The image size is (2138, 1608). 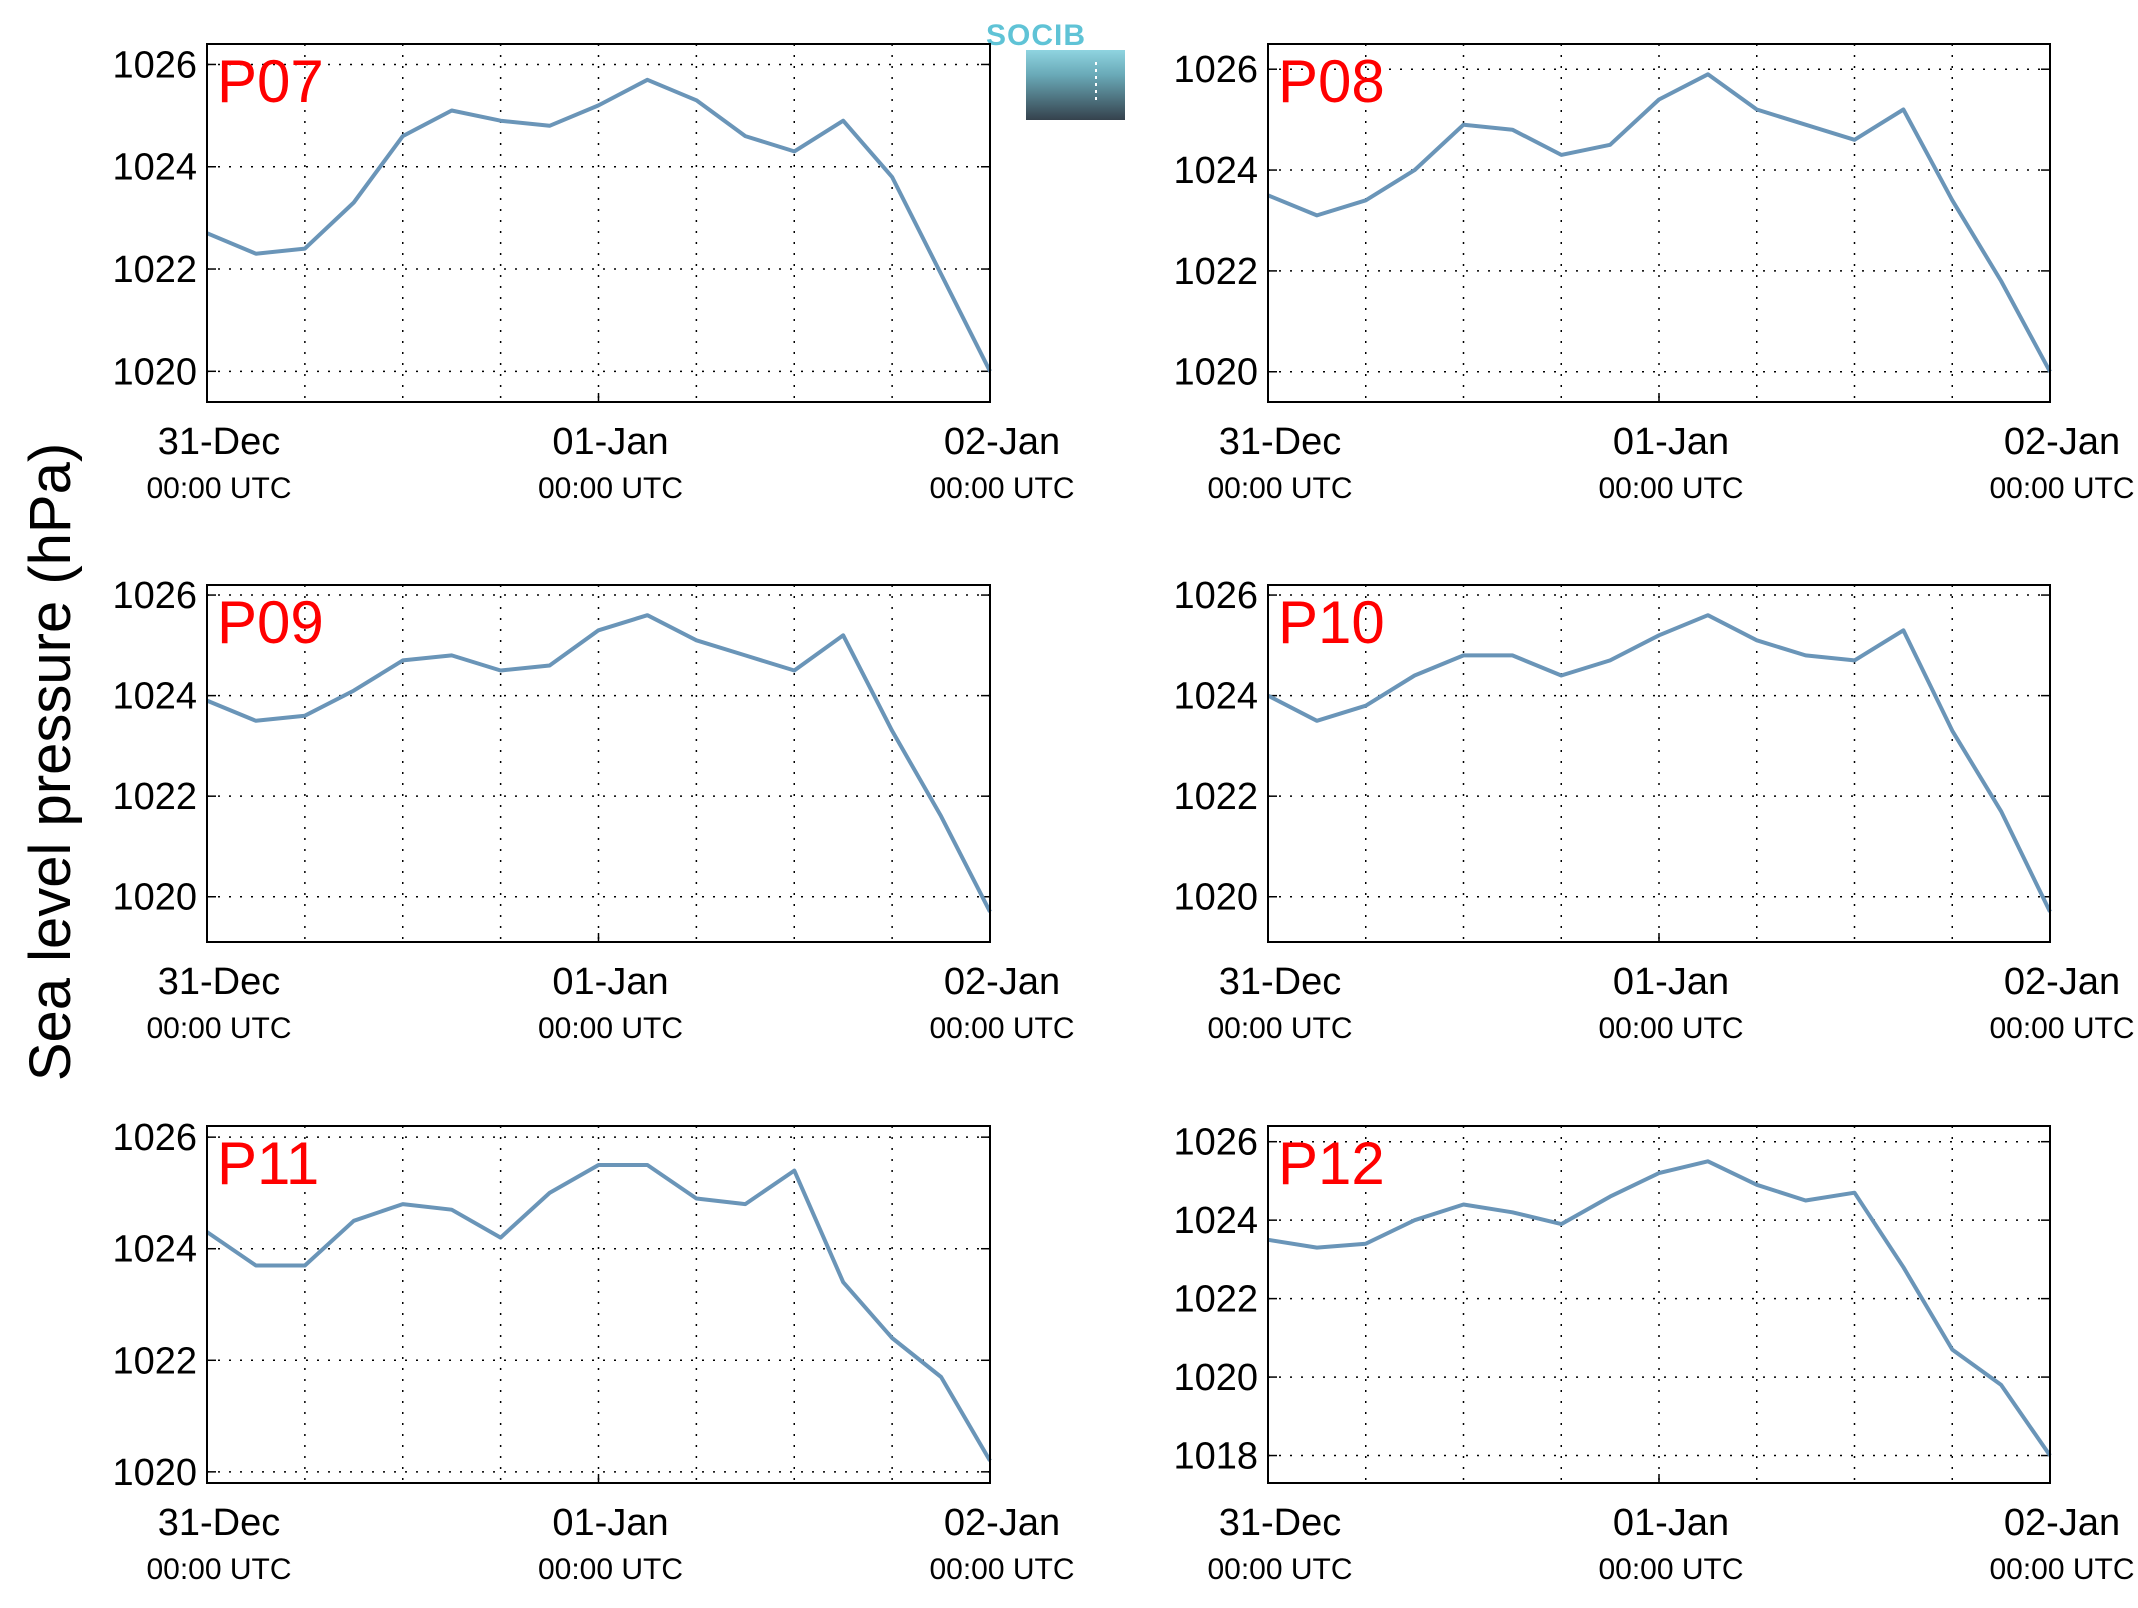 What do you see at coordinates (1036, 35) in the screenshot?
I see `logo-text: SOCIB` at bounding box center [1036, 35].